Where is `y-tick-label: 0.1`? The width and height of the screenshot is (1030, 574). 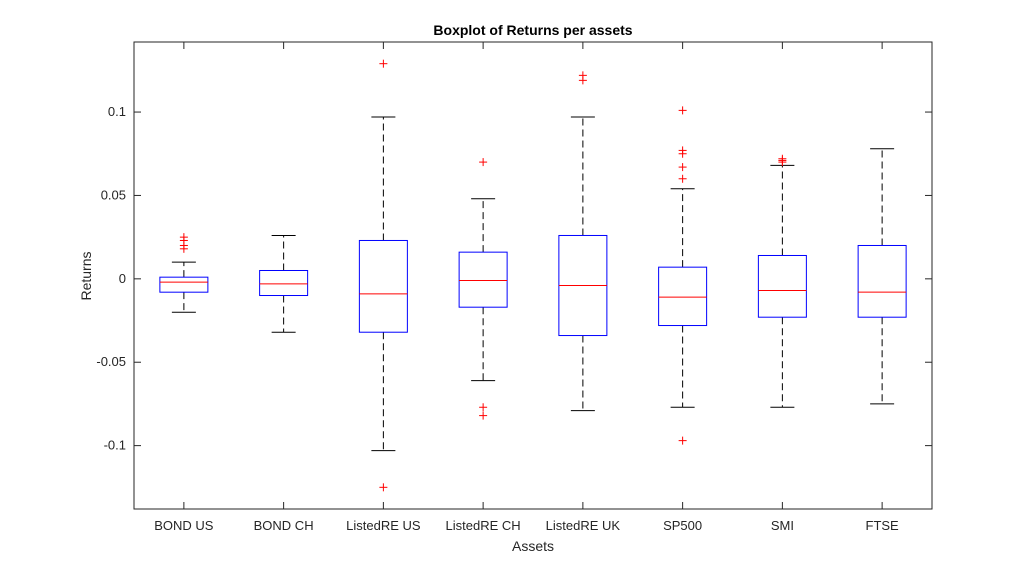
y-tick-label: 0.1 is located at coordinates (117, 111).